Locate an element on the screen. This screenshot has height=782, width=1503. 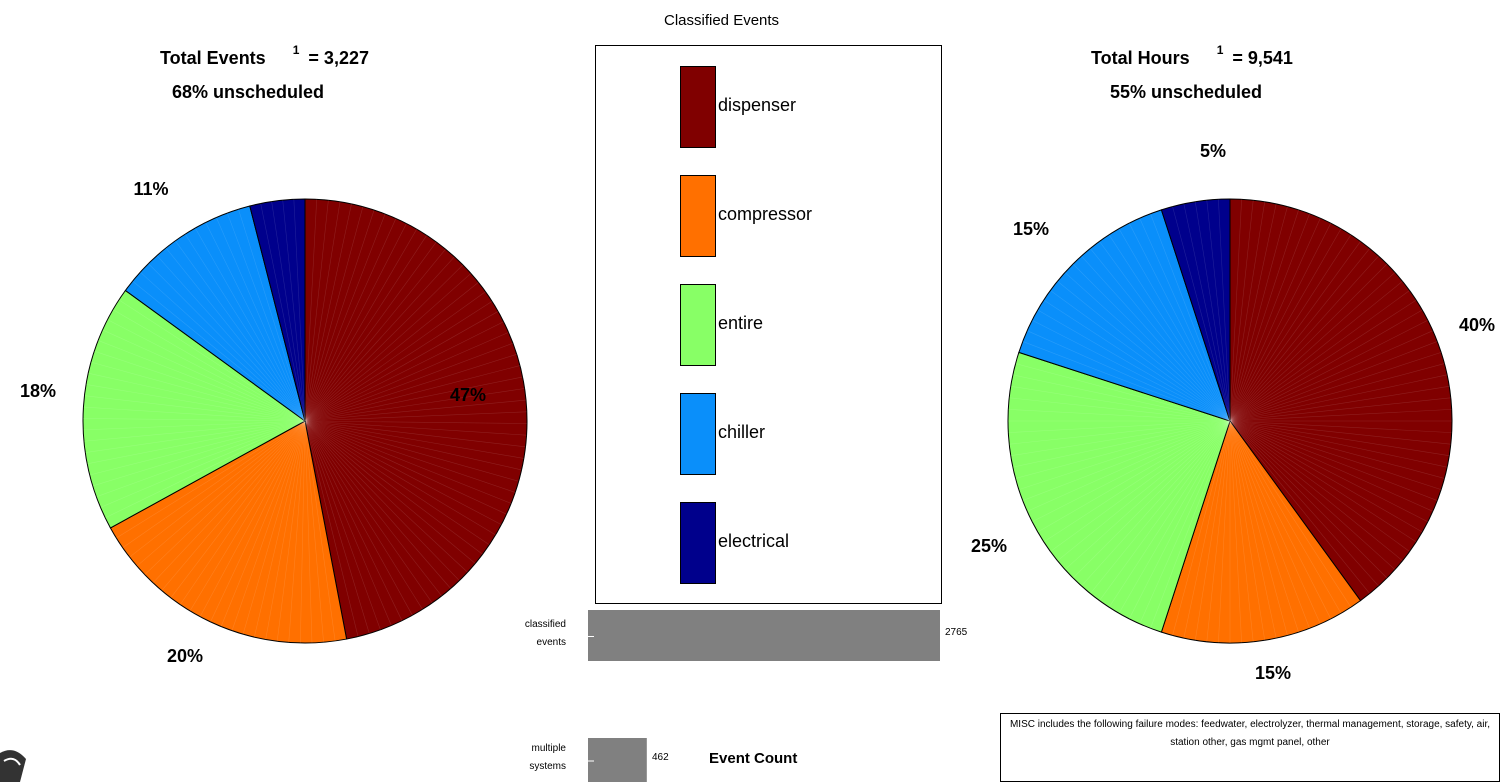
legend-swatch-chiller is located at coordinates (698, 434).